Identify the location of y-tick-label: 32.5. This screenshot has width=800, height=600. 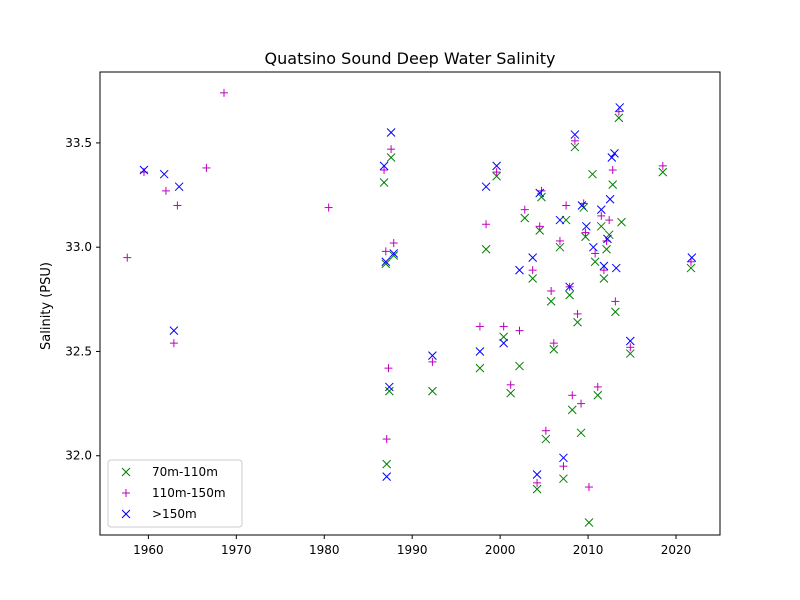
(78, 351).